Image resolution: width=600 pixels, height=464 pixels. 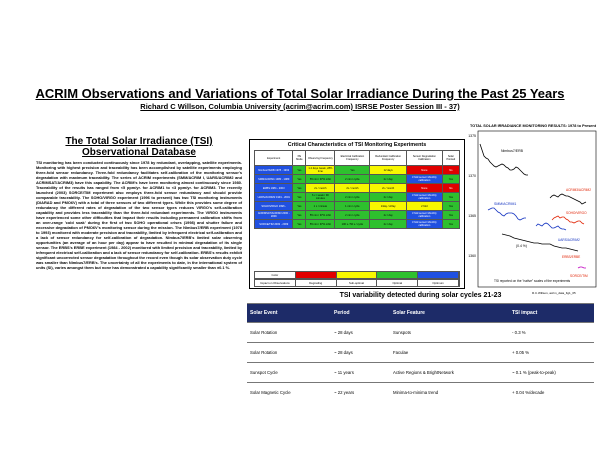 What do you see at coordinates (275, 283) in the screenshot?
I see `legend-cell: Impact on Observations` at bounding box center [275, 283].